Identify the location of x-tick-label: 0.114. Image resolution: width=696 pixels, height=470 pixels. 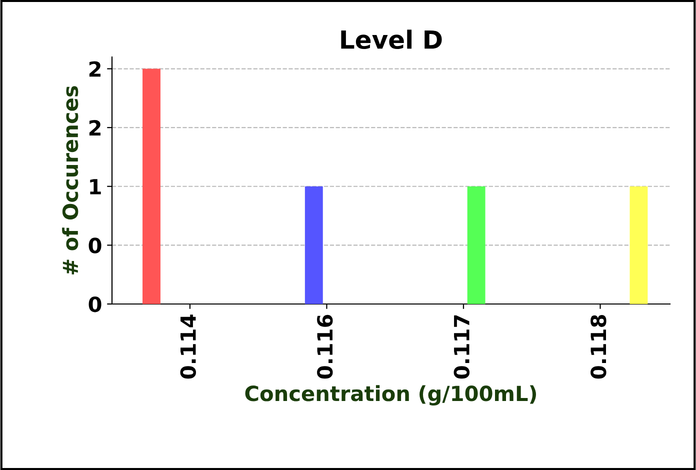
(188, 346).